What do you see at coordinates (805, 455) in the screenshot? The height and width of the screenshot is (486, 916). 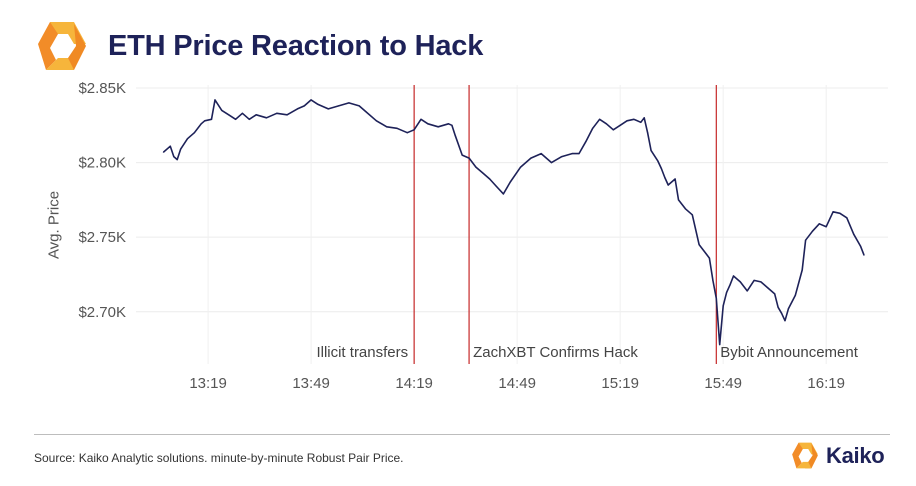 I see `kaiko-hexagon-icon` at bounding box center [805, 455].